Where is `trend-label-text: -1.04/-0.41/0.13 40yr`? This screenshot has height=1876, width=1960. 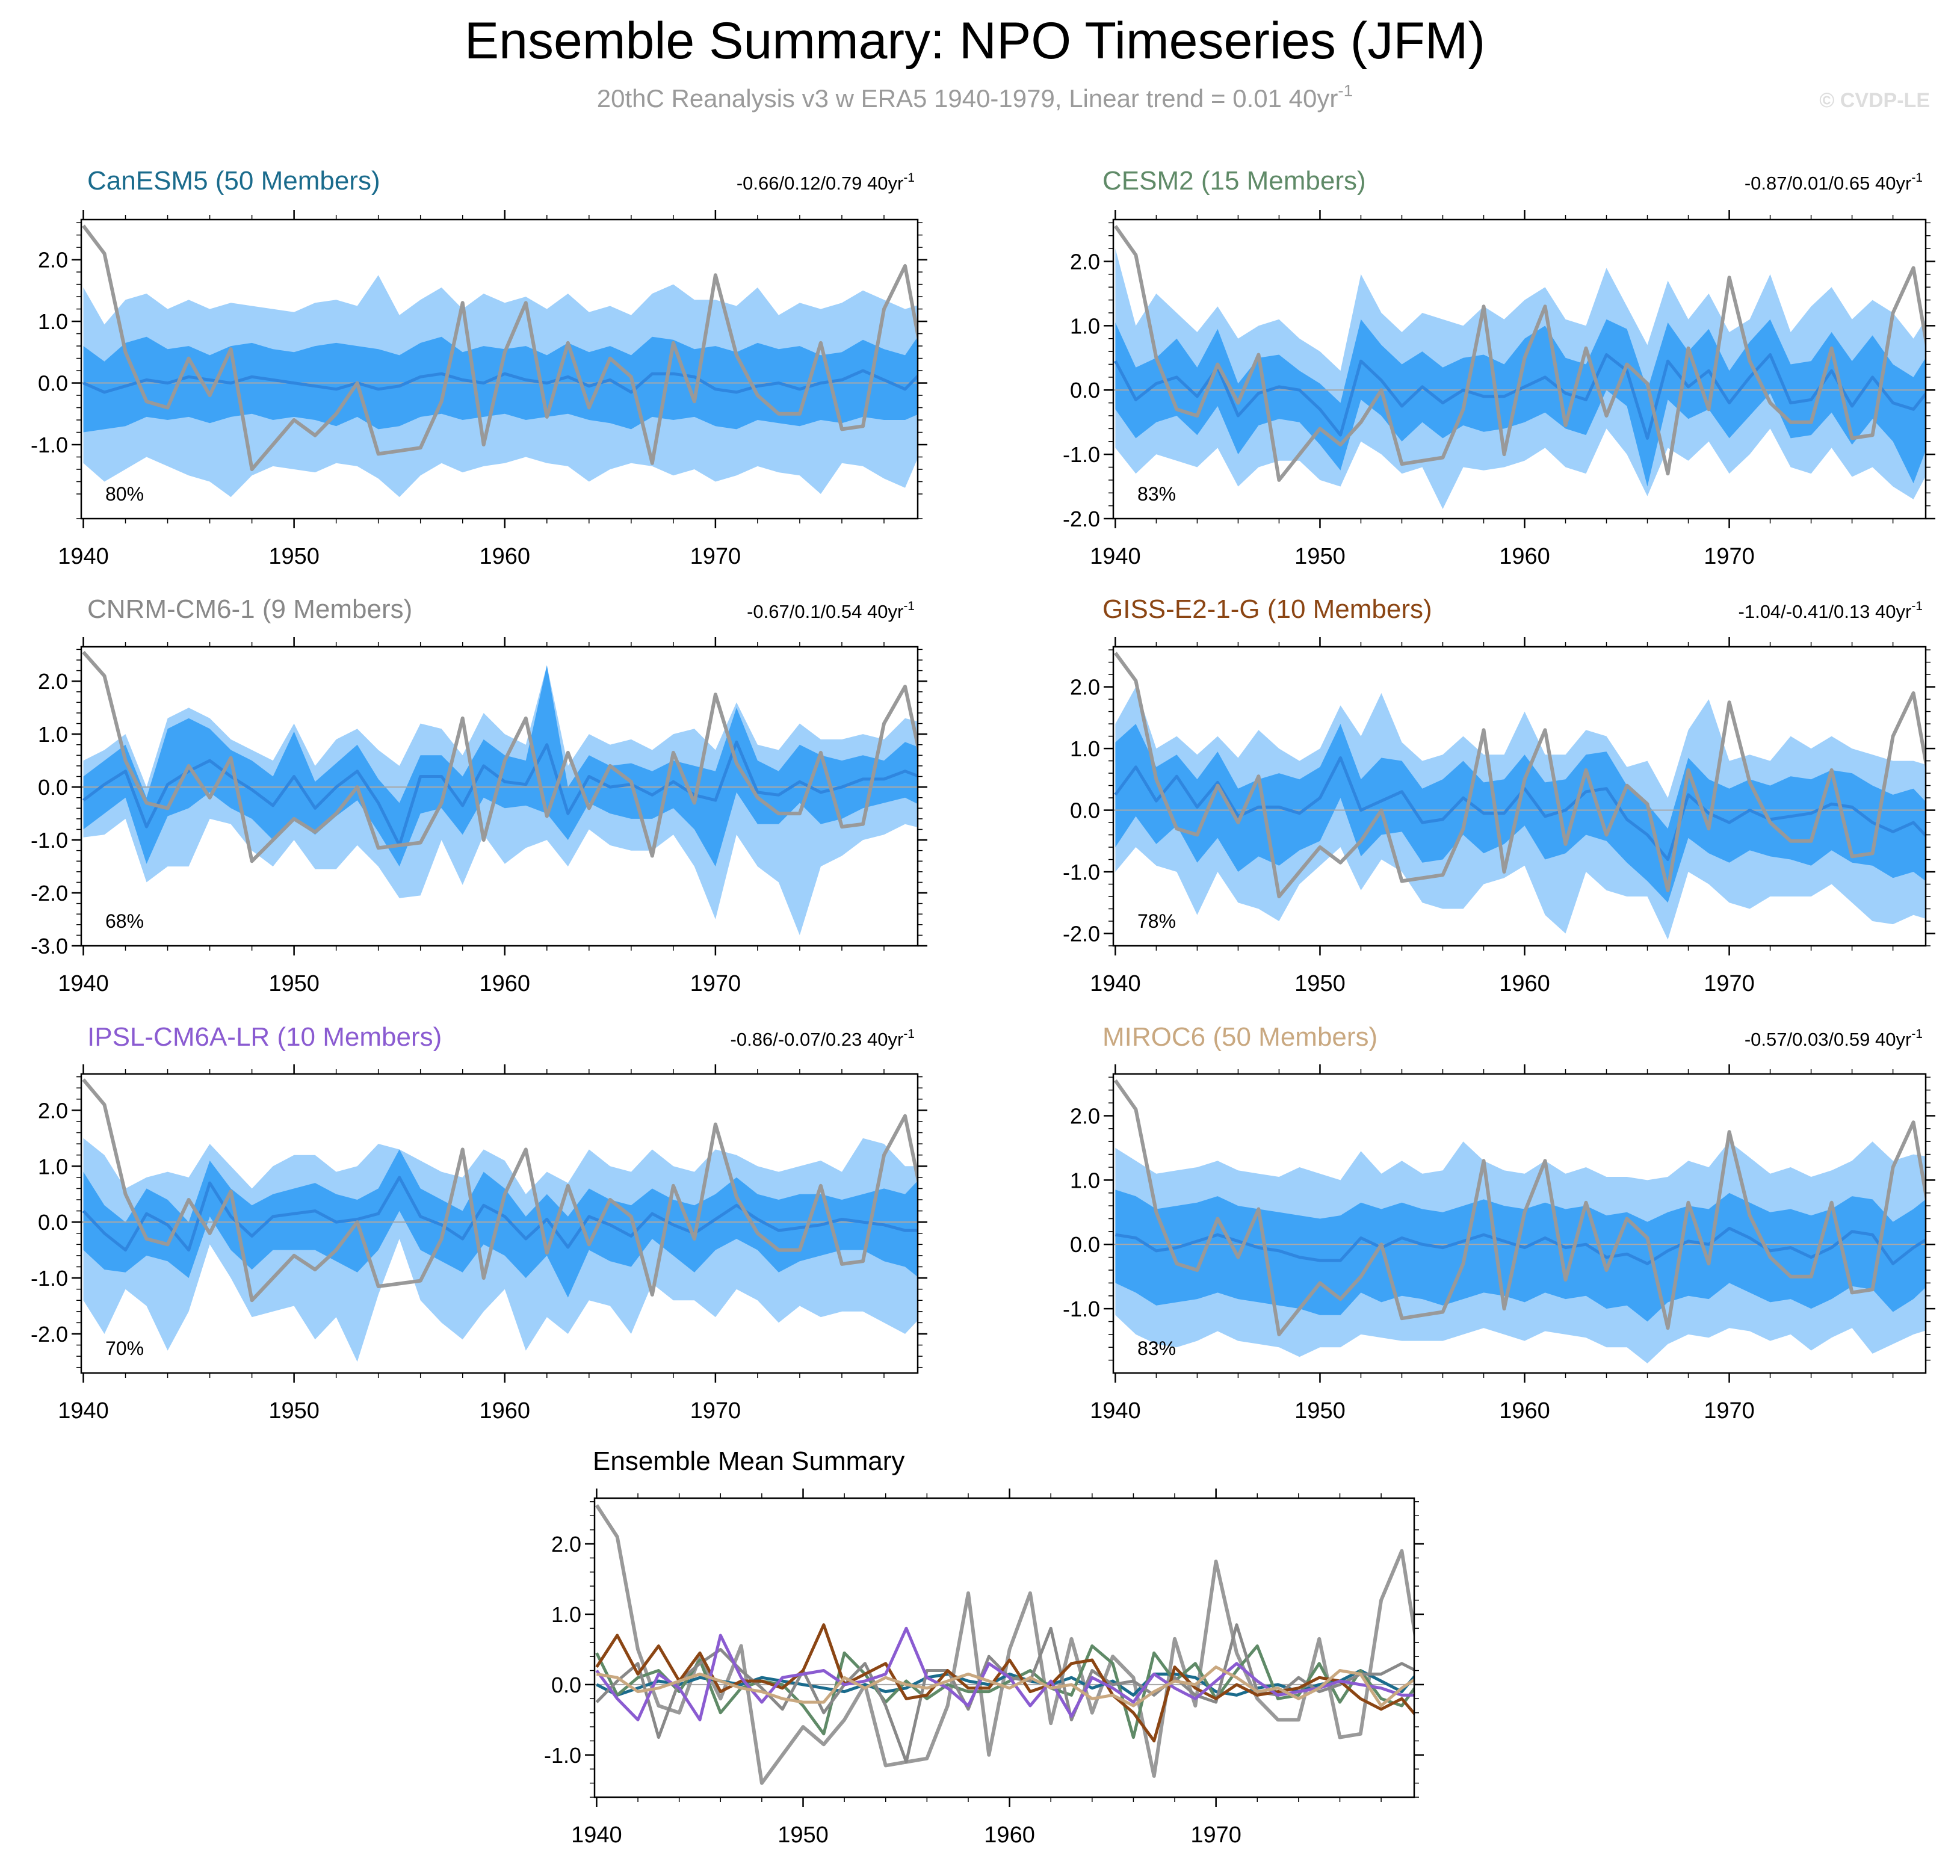 trend-label-text: -1.04/-0.41/0.13 40yr is located at coordinates (1825, 611).